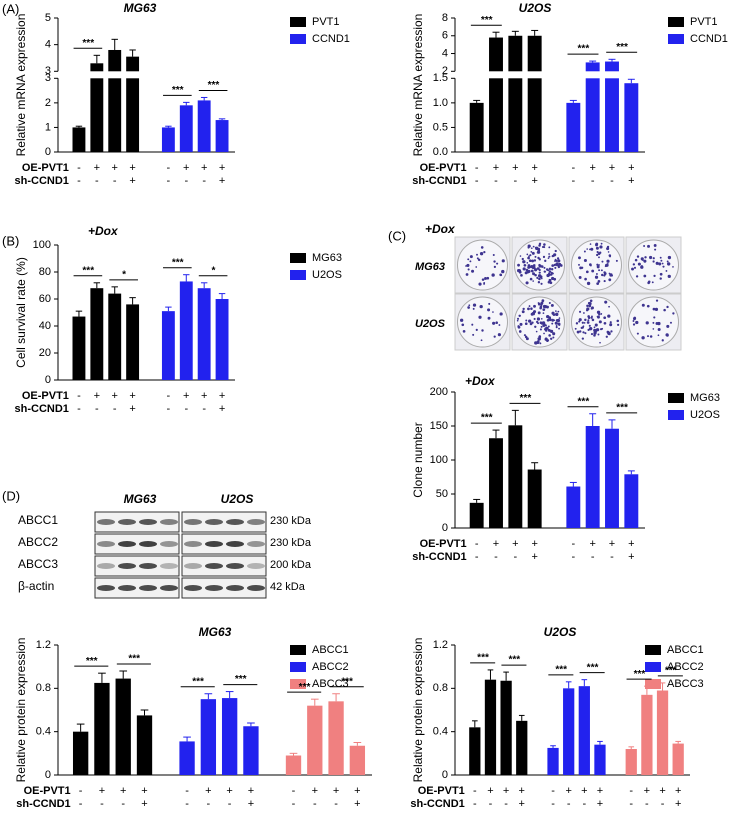 Image resolution: width=734 pixels, height=824 pixels. What do you see at coordinates (430, 267) in the screenshot?
I see `image-row-label: MG63` at bounding box center [430, 267].